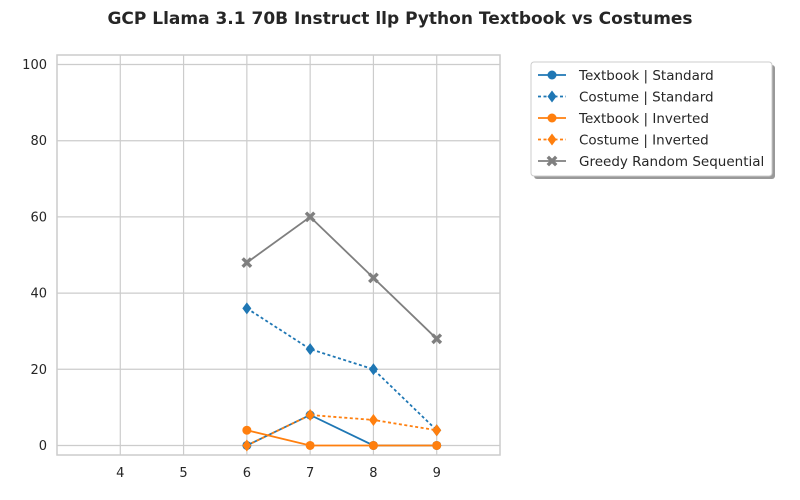 This screenshot has height=500, width=800. Describe the element at coordinates (38, 370) in the screenshot. I see `y-tick-label: 20` at that location.